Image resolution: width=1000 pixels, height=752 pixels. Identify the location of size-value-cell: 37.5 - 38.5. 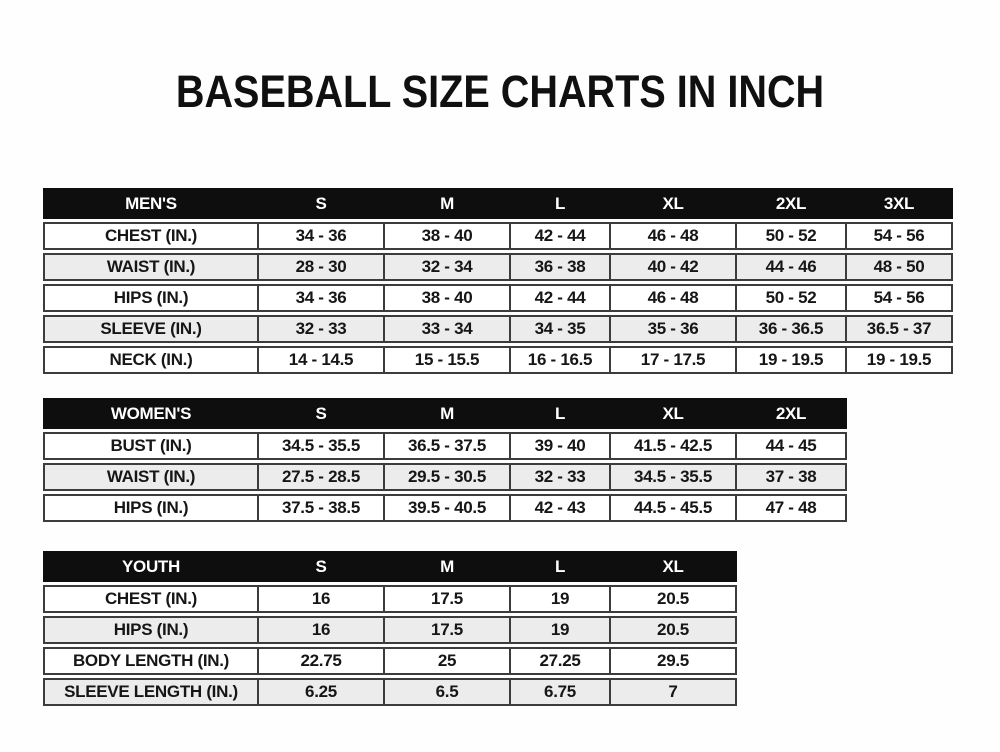
(322, 508).